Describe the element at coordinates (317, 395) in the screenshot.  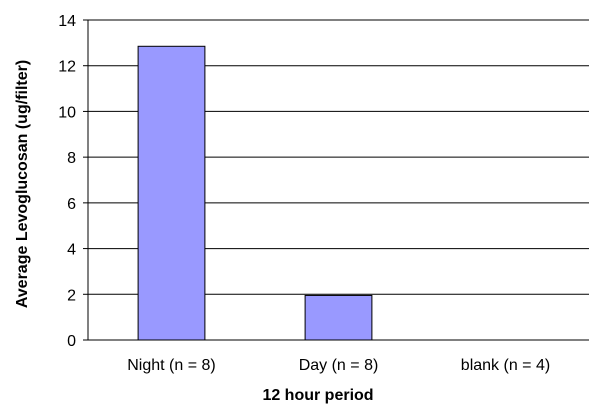
I see `x-axis-title: 12 hour period` at that location.